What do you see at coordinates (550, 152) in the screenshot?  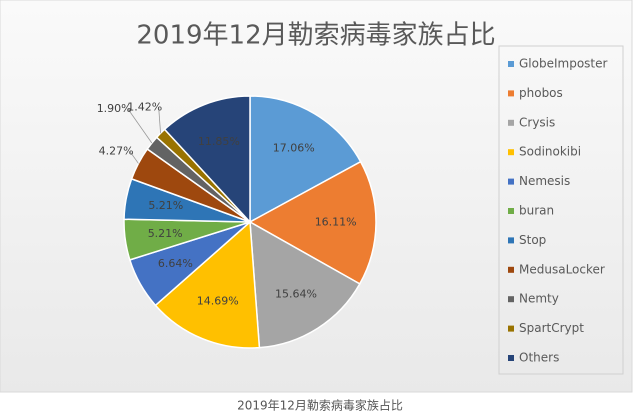 I see `legend-label: Sodinokibi` at bounding box center [550, 152].